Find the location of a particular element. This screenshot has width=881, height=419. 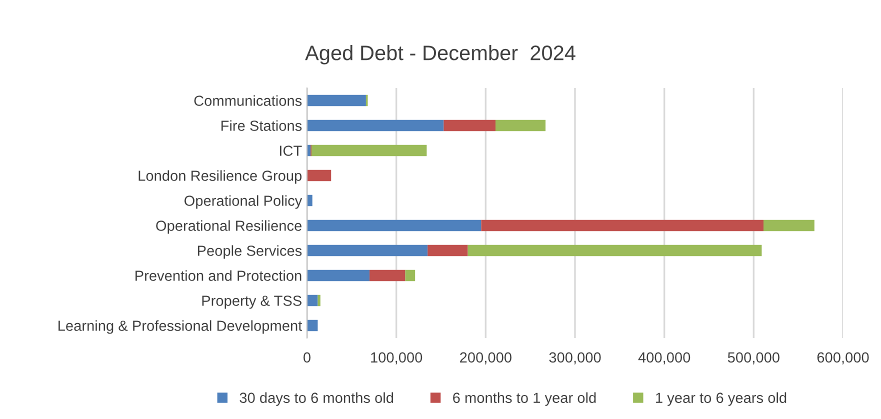

x-tick-label: 400,000 is located at coordinates (664, 358).